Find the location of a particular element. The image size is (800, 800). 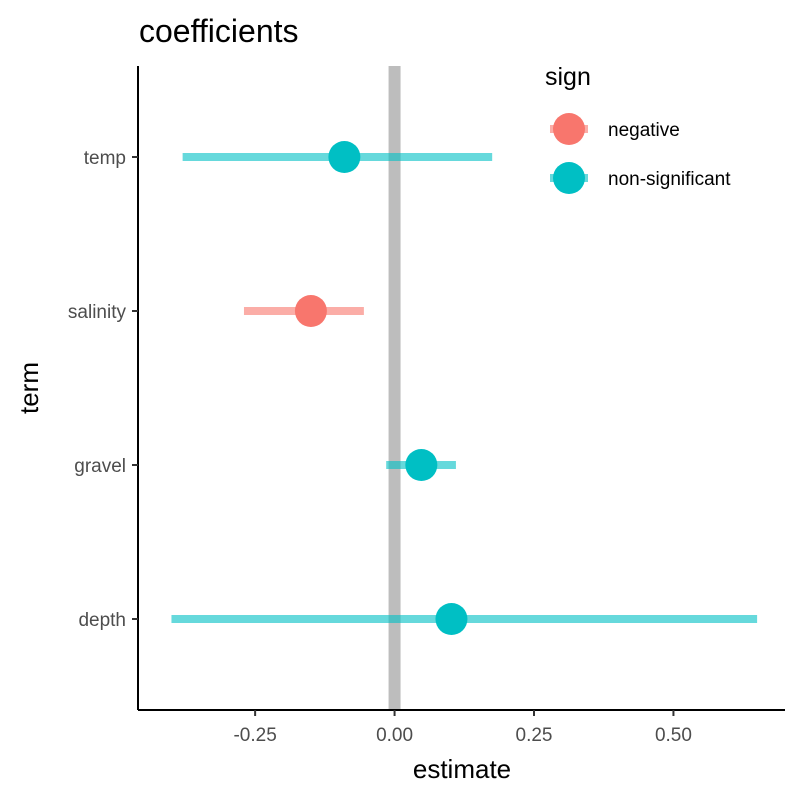

y-tick-label: salinity is located at coordinates (97, 312).